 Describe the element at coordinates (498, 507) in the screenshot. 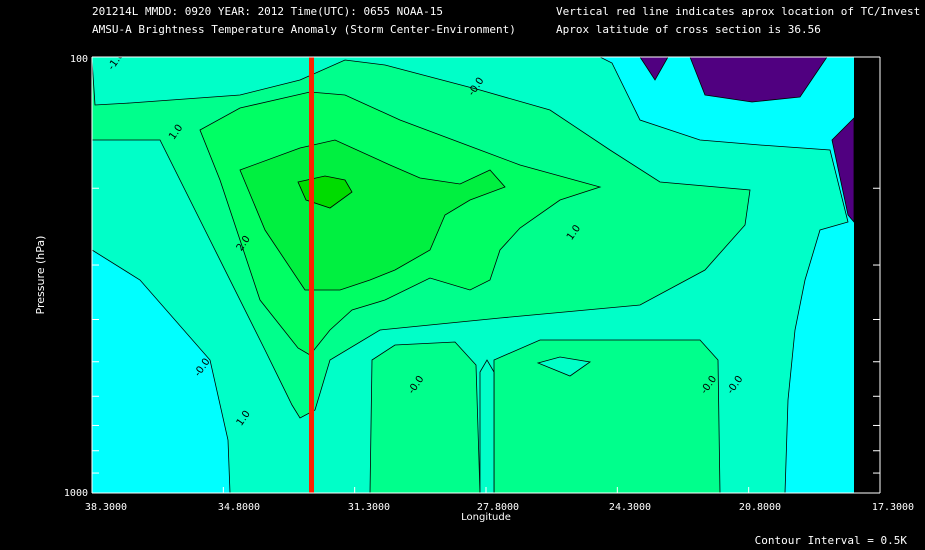

I see `x-tick-label-3: 27.8000` at that location.